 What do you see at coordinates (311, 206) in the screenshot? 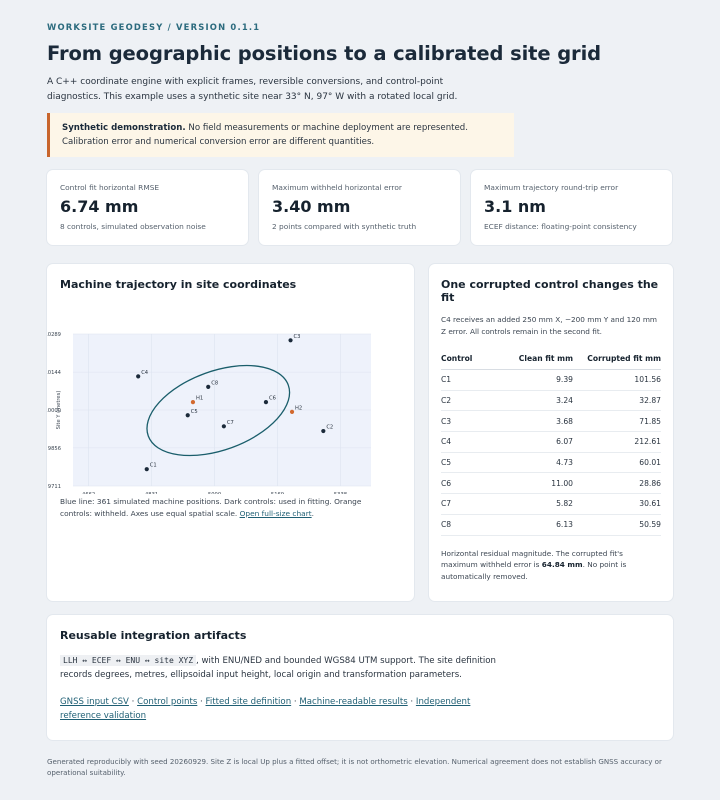
I see `metric-value: 3.40 mm` at bounding box center [311, 206].